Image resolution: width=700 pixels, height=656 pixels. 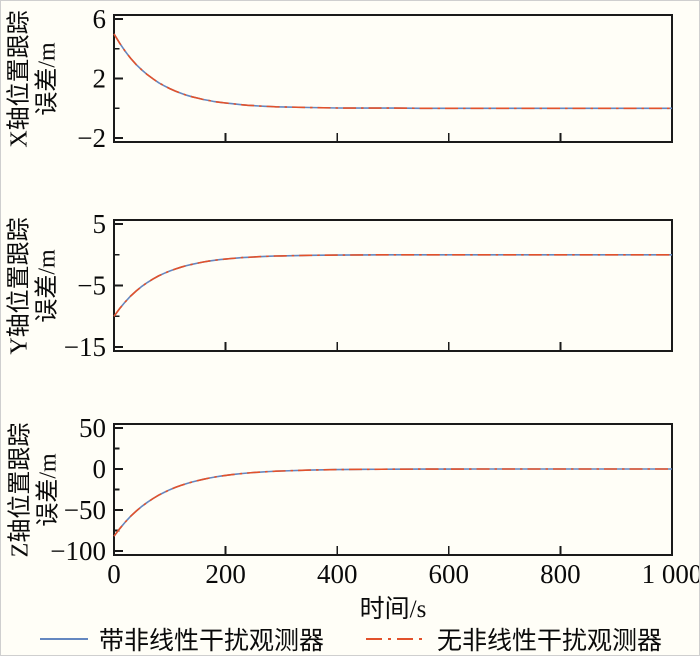 I want to click on x-tick-label: 800, so click(x=560, y=574).